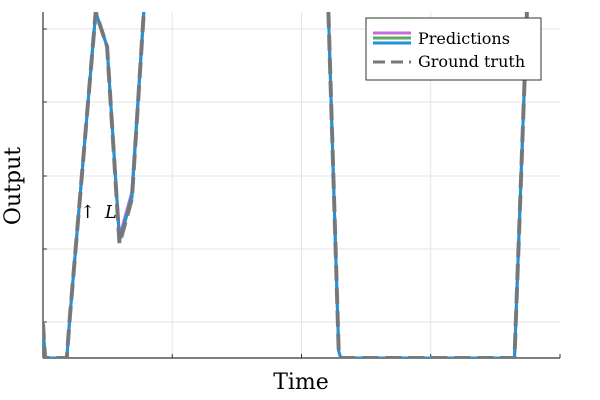 This screenshot has height=400, width=600. Describe the element at coordinates (110, 212) in the screenshot. I see `annotation-label: L` at that location.